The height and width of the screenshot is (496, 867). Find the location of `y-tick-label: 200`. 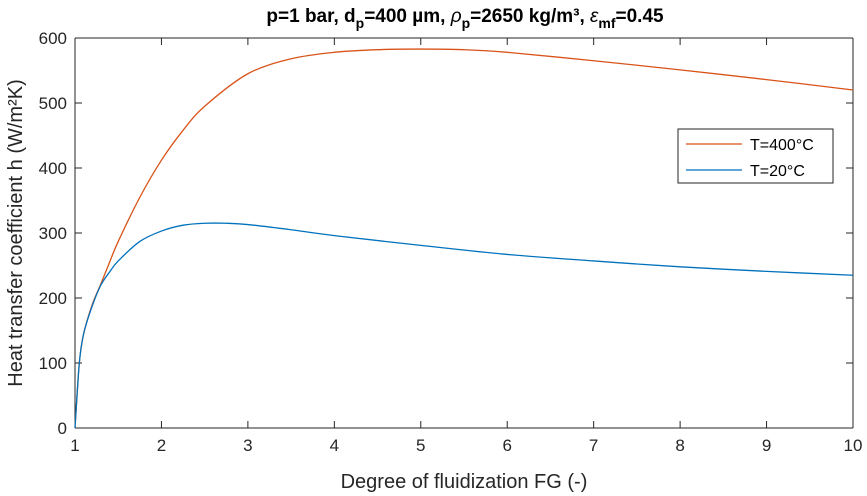

y-tick-label: 200 is located at coordinates (53, 298).